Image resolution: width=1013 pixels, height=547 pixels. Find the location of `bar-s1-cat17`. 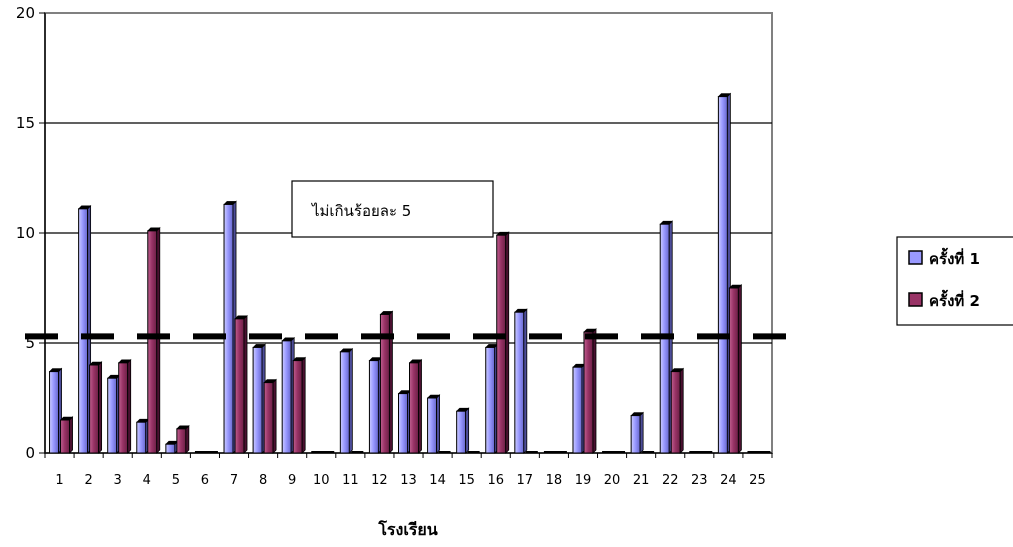

bar-s1-cat17 is located at coordinates (521, 381).